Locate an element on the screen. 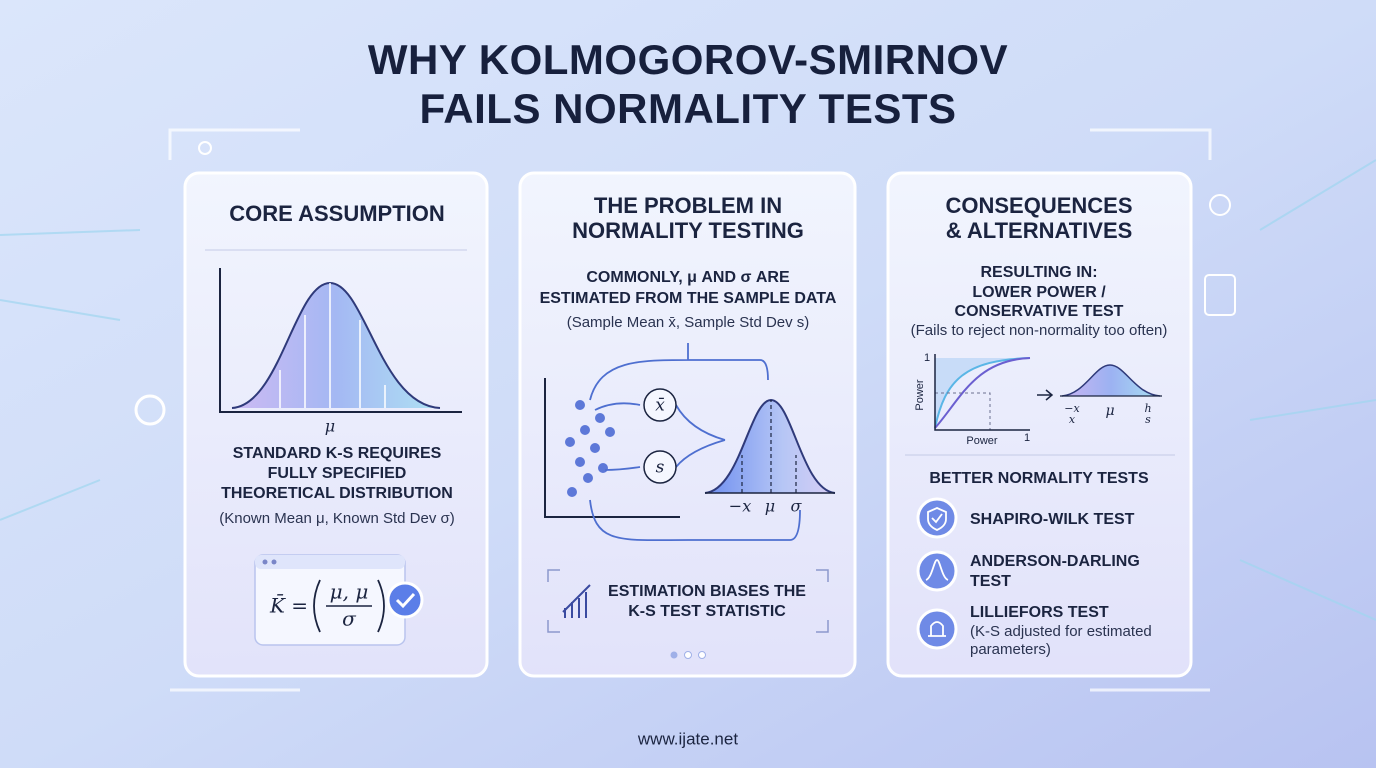 The width and height of the screenshot is (1376, 768). mini-label: h is located at coordinates (1147, 408).